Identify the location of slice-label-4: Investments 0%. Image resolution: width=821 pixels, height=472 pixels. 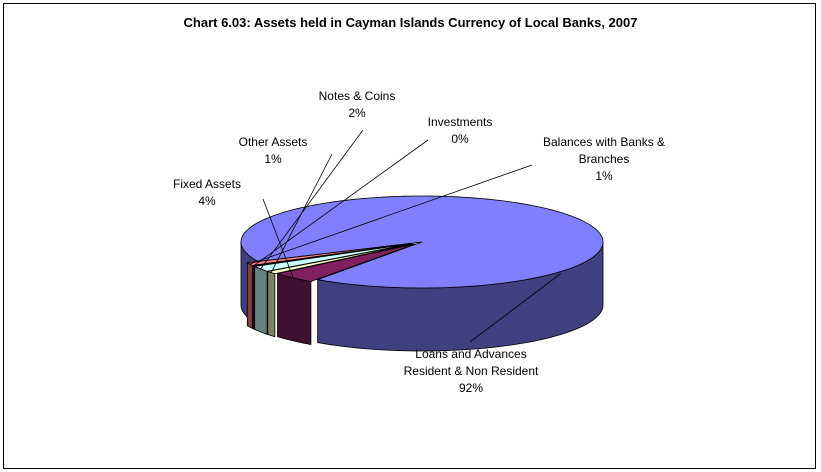
(460, 130).